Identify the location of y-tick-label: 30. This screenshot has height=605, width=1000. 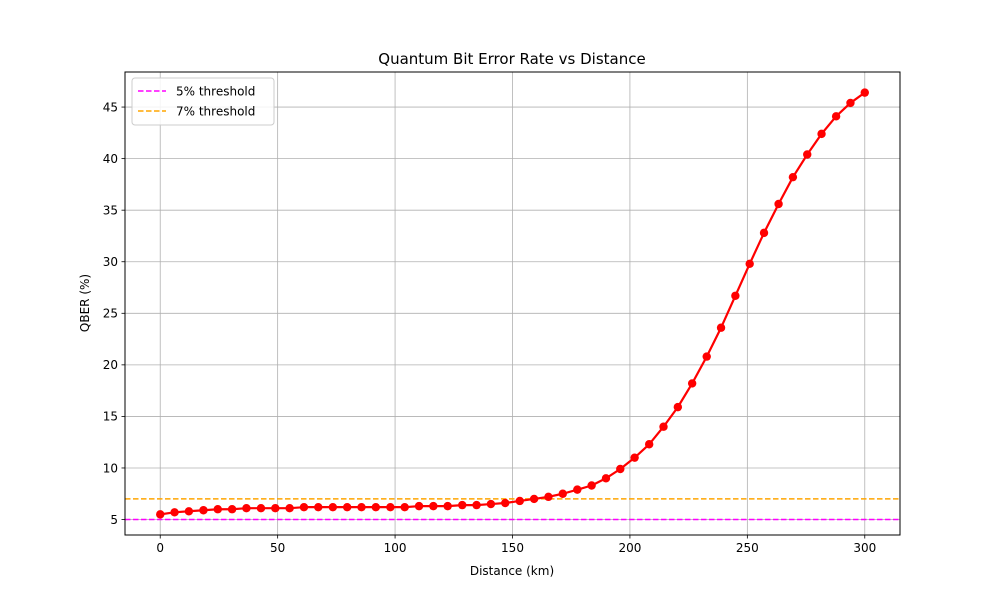
(110, 262).